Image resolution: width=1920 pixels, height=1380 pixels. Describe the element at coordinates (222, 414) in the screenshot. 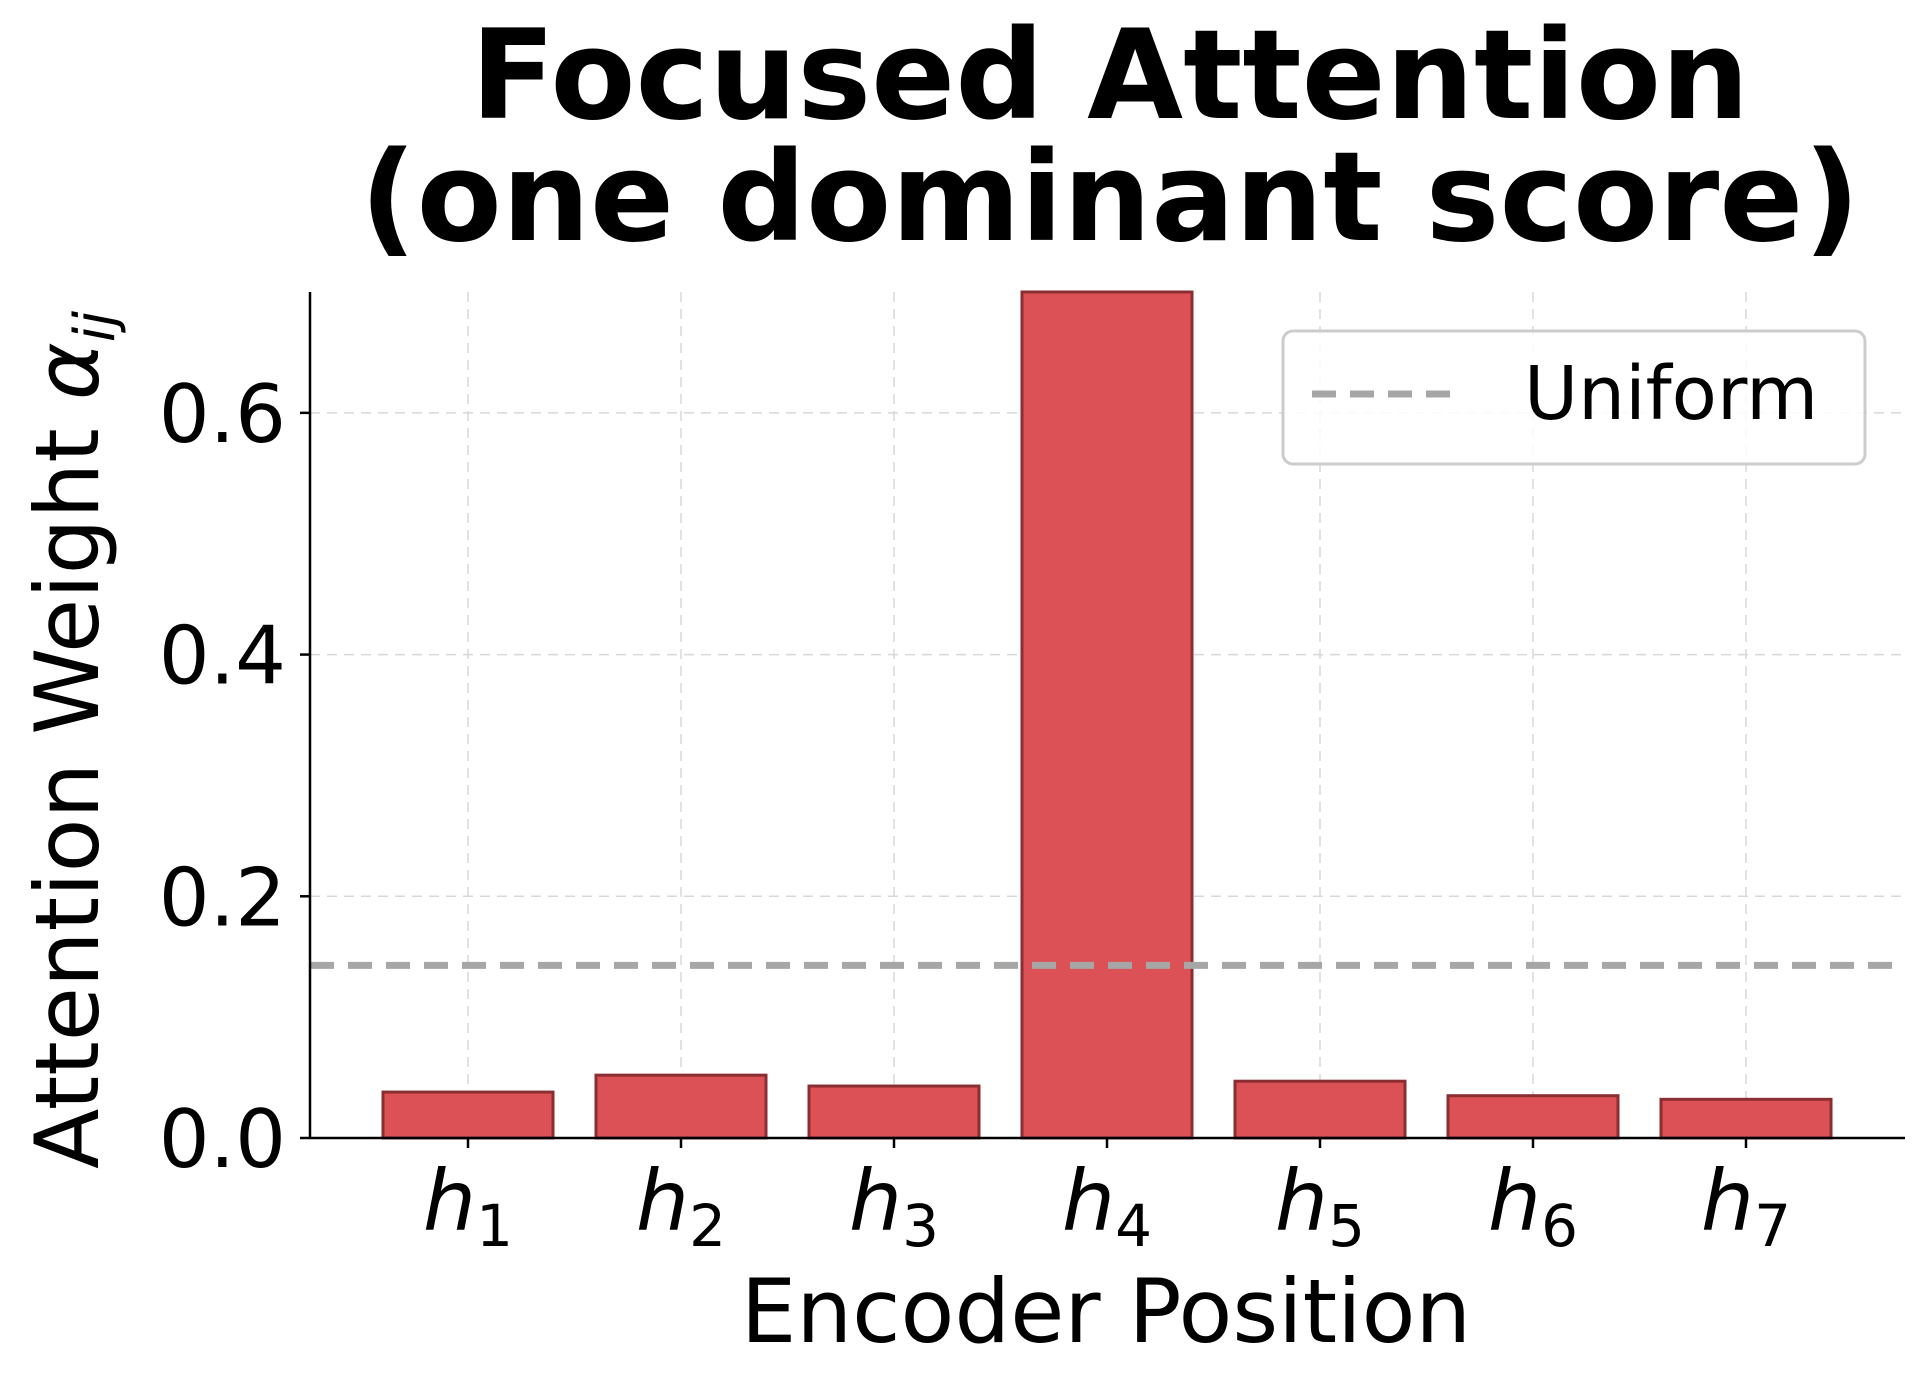

I see `y-tick-label-3: 0.6` at that location.